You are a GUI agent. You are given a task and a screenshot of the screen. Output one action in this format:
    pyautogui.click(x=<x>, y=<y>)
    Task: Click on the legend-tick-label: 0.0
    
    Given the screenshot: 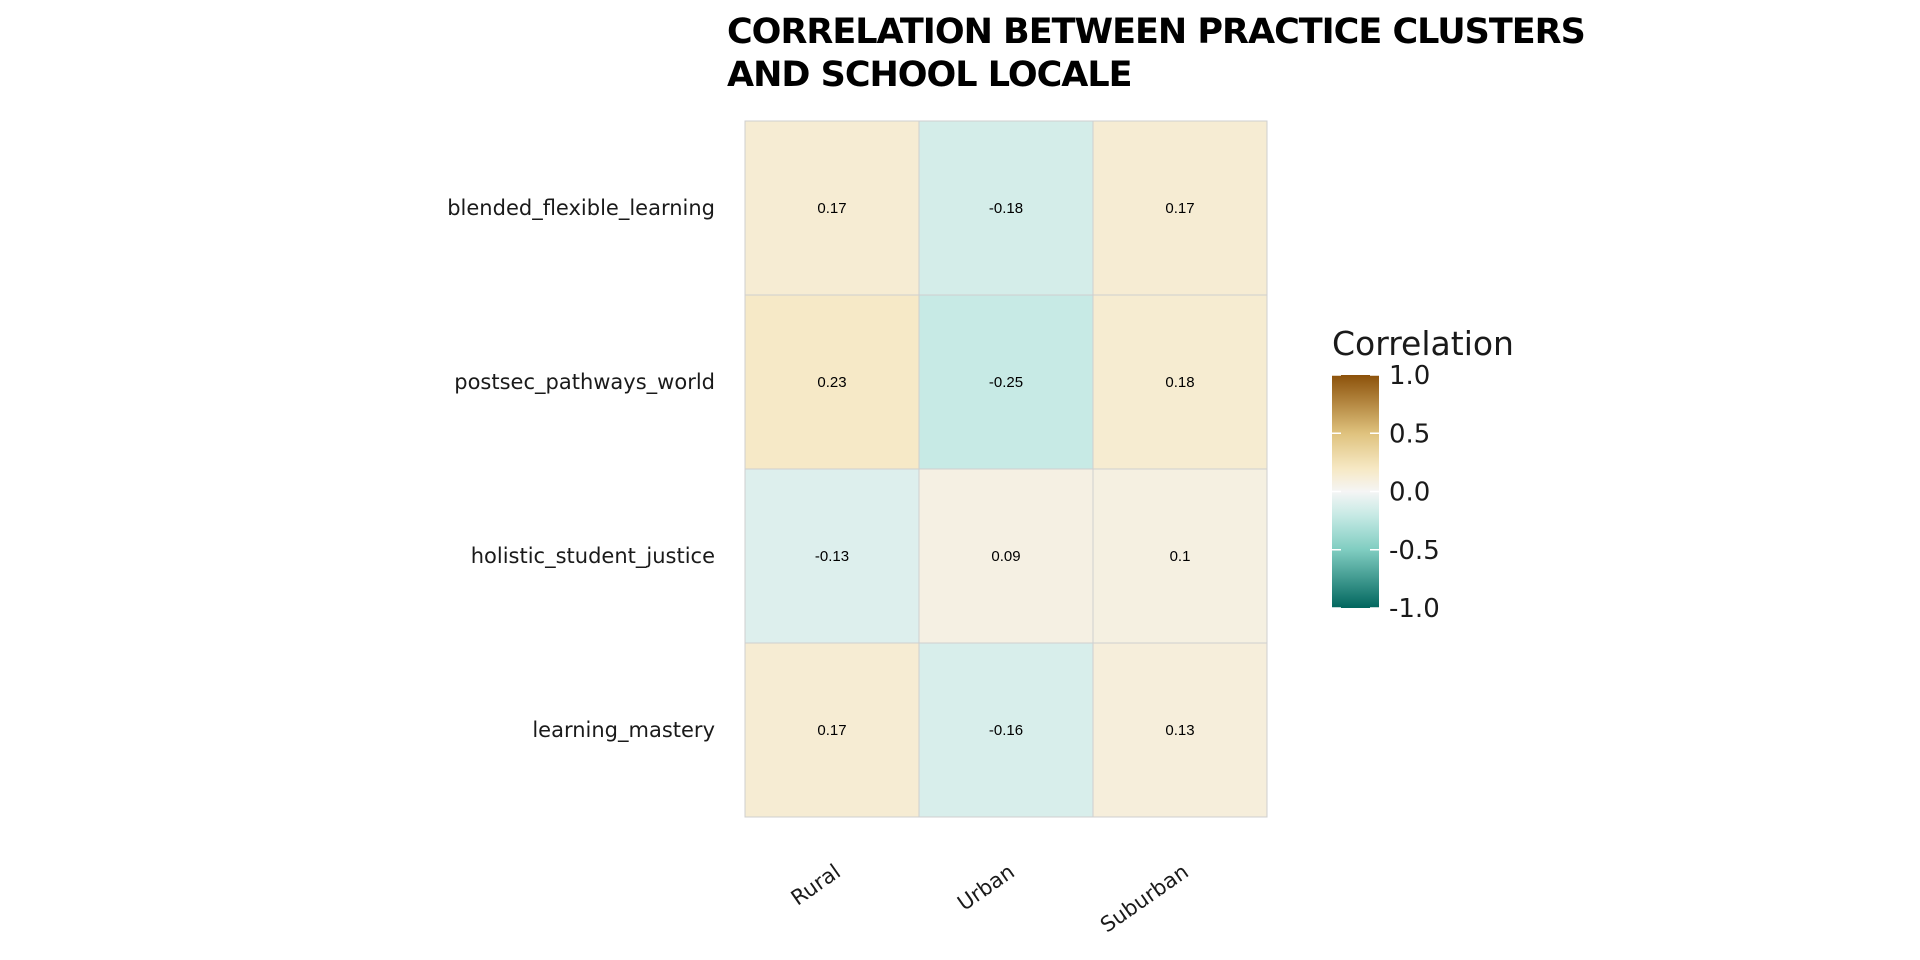 What is the action you would take?
    pyautogui.click(x=1409, y=493)
    